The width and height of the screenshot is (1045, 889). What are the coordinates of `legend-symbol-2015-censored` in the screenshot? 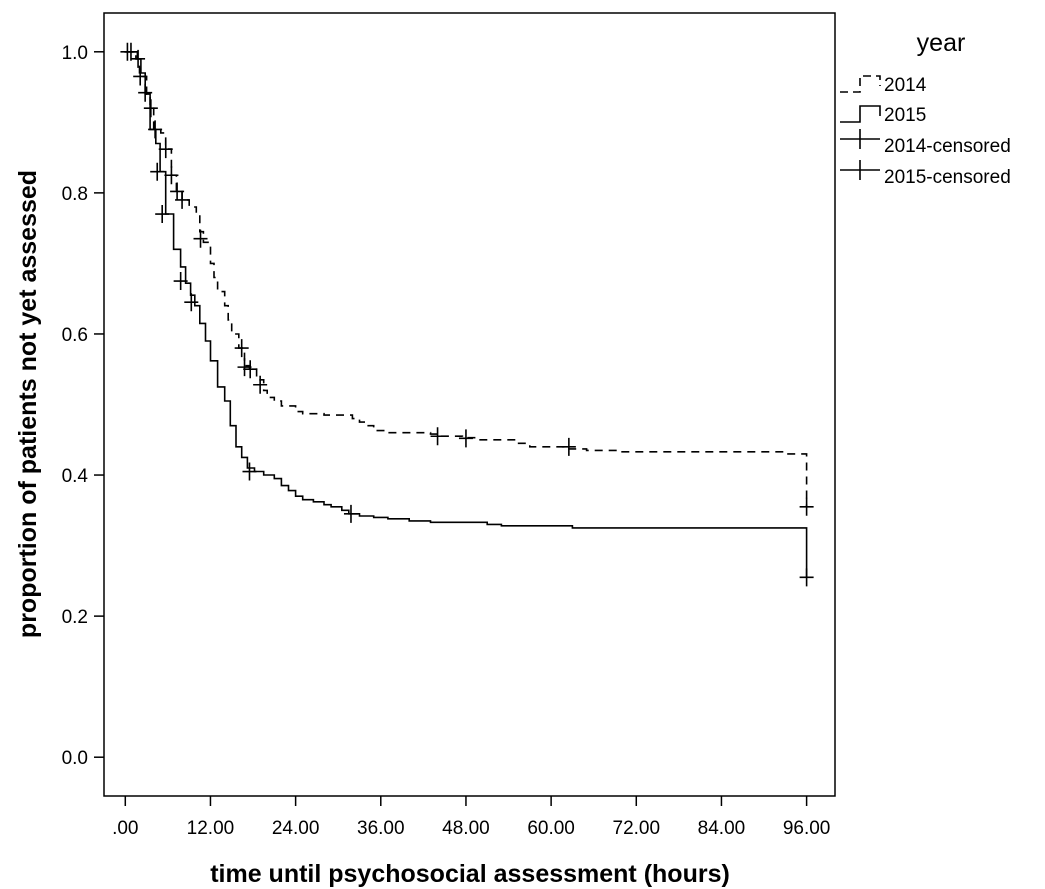 It's located at (860, 170).